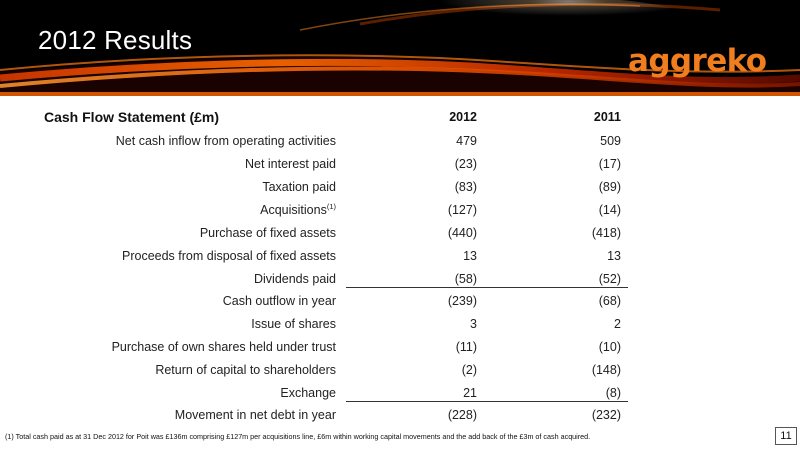 The height and width of the screenshot is (450, 800). Describe the element at coordinates (400, 302) in the screenshot. I see `table-row: Cash outflow in year (239) (68)` at that location.